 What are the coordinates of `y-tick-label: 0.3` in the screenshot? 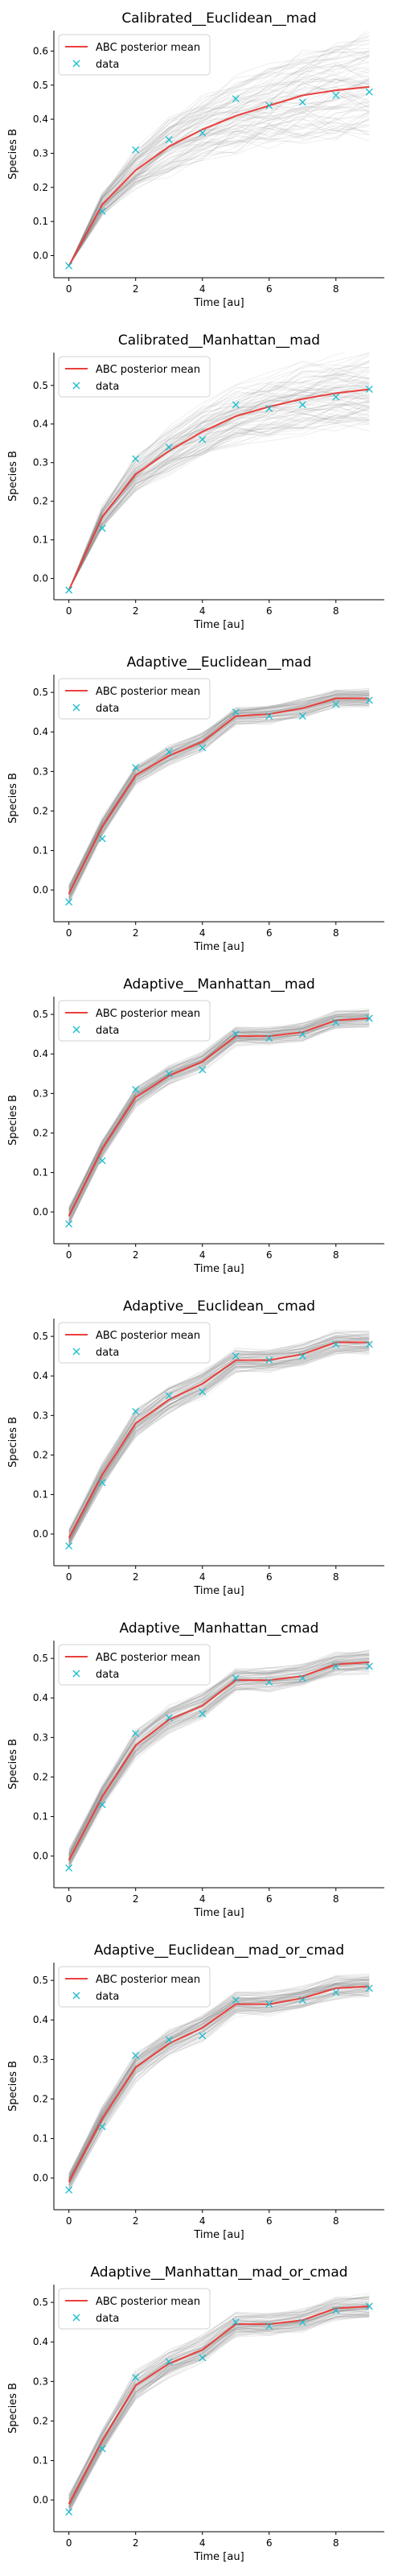 It's located at (40, 1415).